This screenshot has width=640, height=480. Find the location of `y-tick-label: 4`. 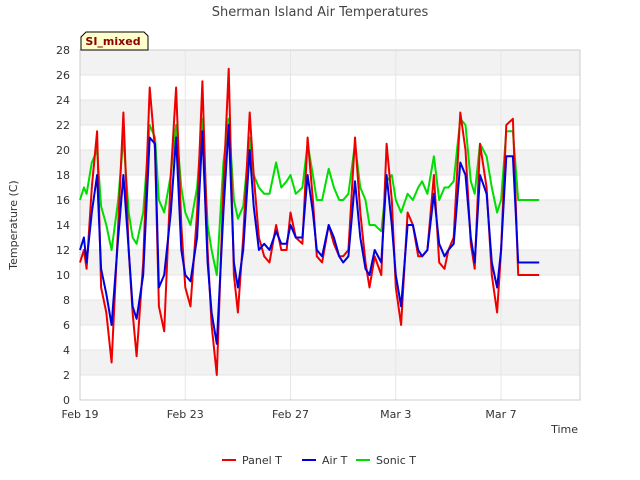

y-tick-label: 4 is located at coordinates (66, 350).